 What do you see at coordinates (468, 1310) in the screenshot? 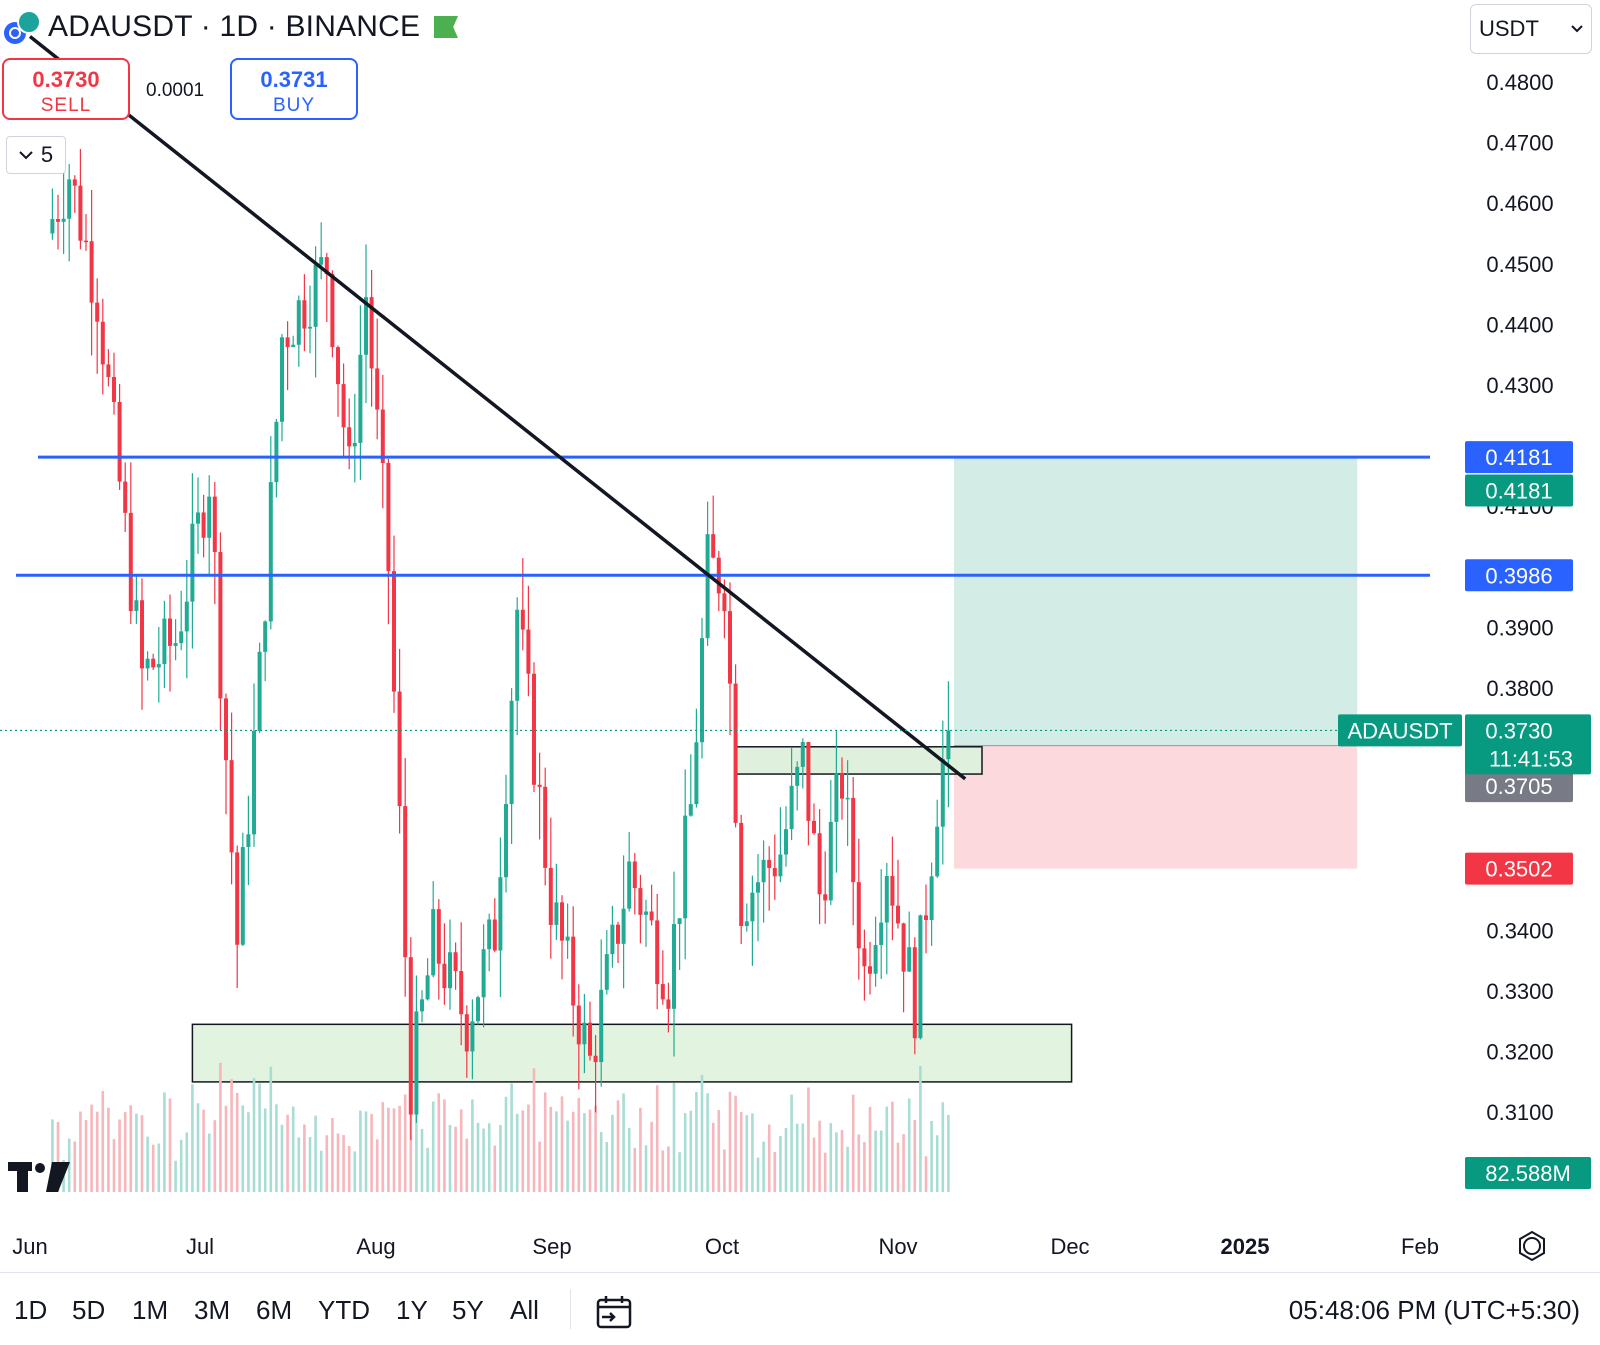
I see `range-5y: 5Y` at bounding box center [468, 1310].